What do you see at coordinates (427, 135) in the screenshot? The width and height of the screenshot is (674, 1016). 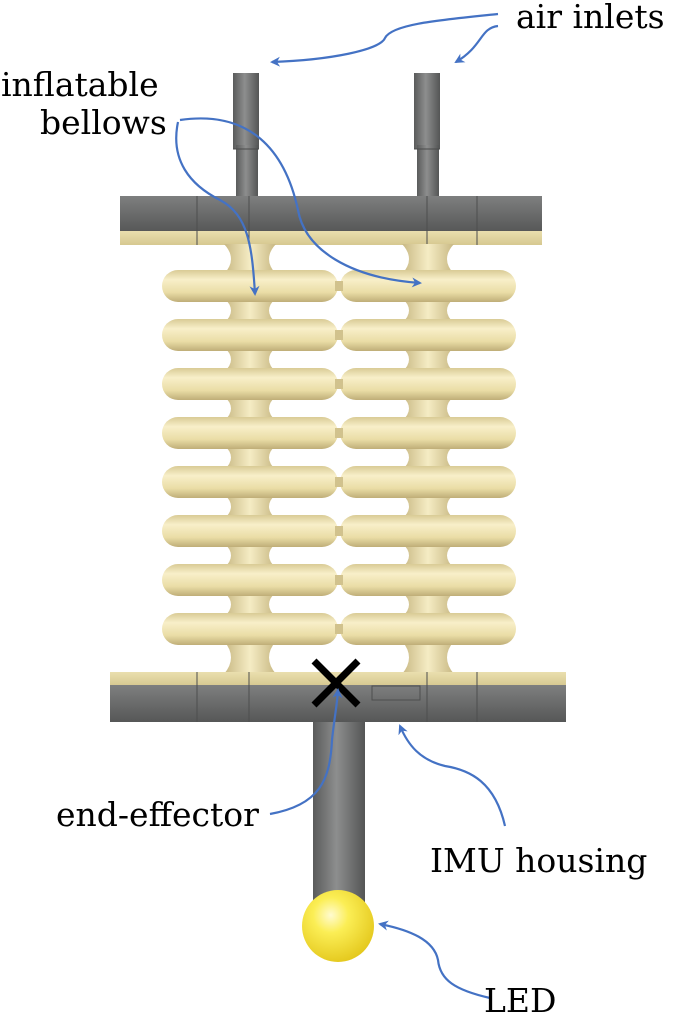 I see `air-inlet-right` at bounding box center [427, 135].